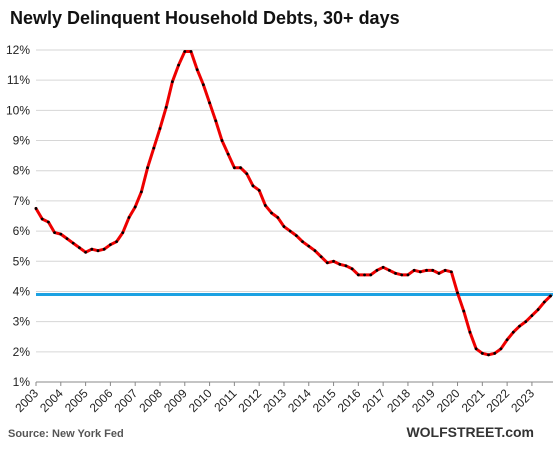  I want to click on x-tick-label: 2015, so click(324, 400).